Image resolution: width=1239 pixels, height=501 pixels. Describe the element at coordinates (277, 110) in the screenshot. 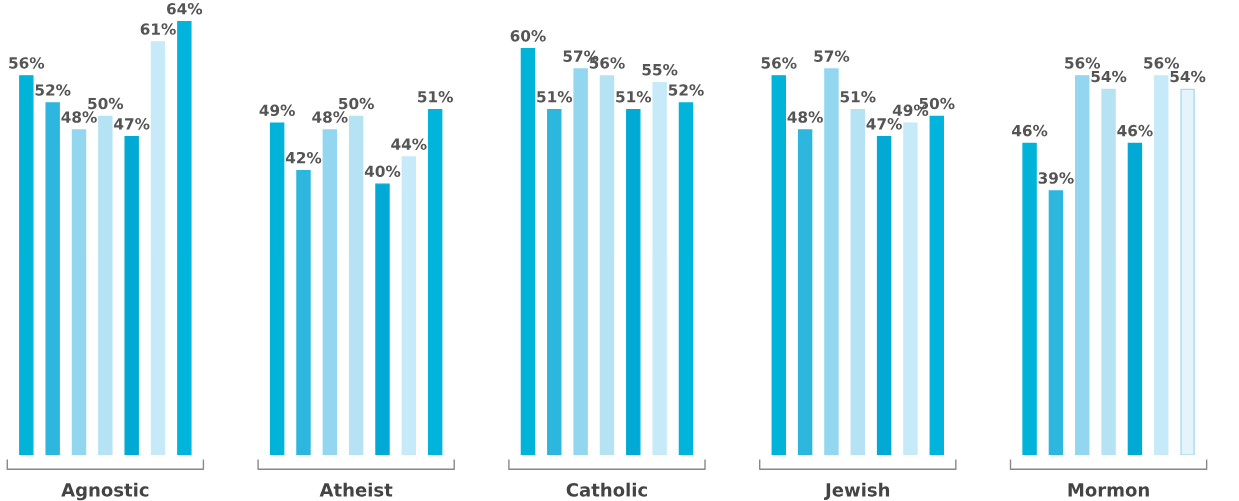

I see `data-label: 49%` at that location.